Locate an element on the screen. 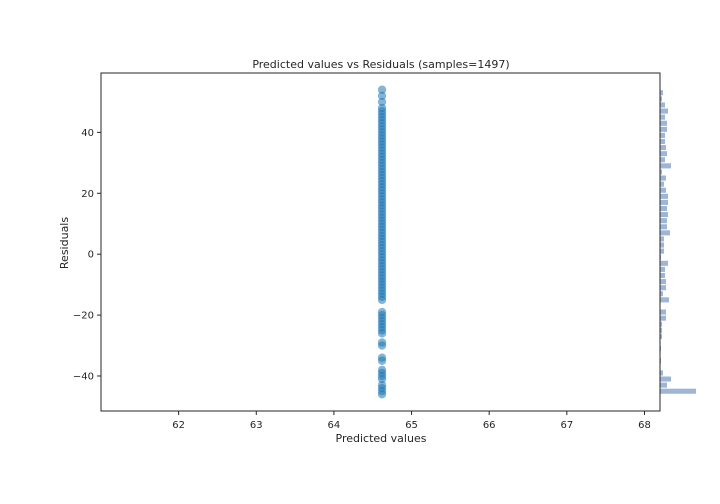 The image size is (720, 504). x-axis: 62 63 64 65 66 67 68 is located at coordinates (411, 421).